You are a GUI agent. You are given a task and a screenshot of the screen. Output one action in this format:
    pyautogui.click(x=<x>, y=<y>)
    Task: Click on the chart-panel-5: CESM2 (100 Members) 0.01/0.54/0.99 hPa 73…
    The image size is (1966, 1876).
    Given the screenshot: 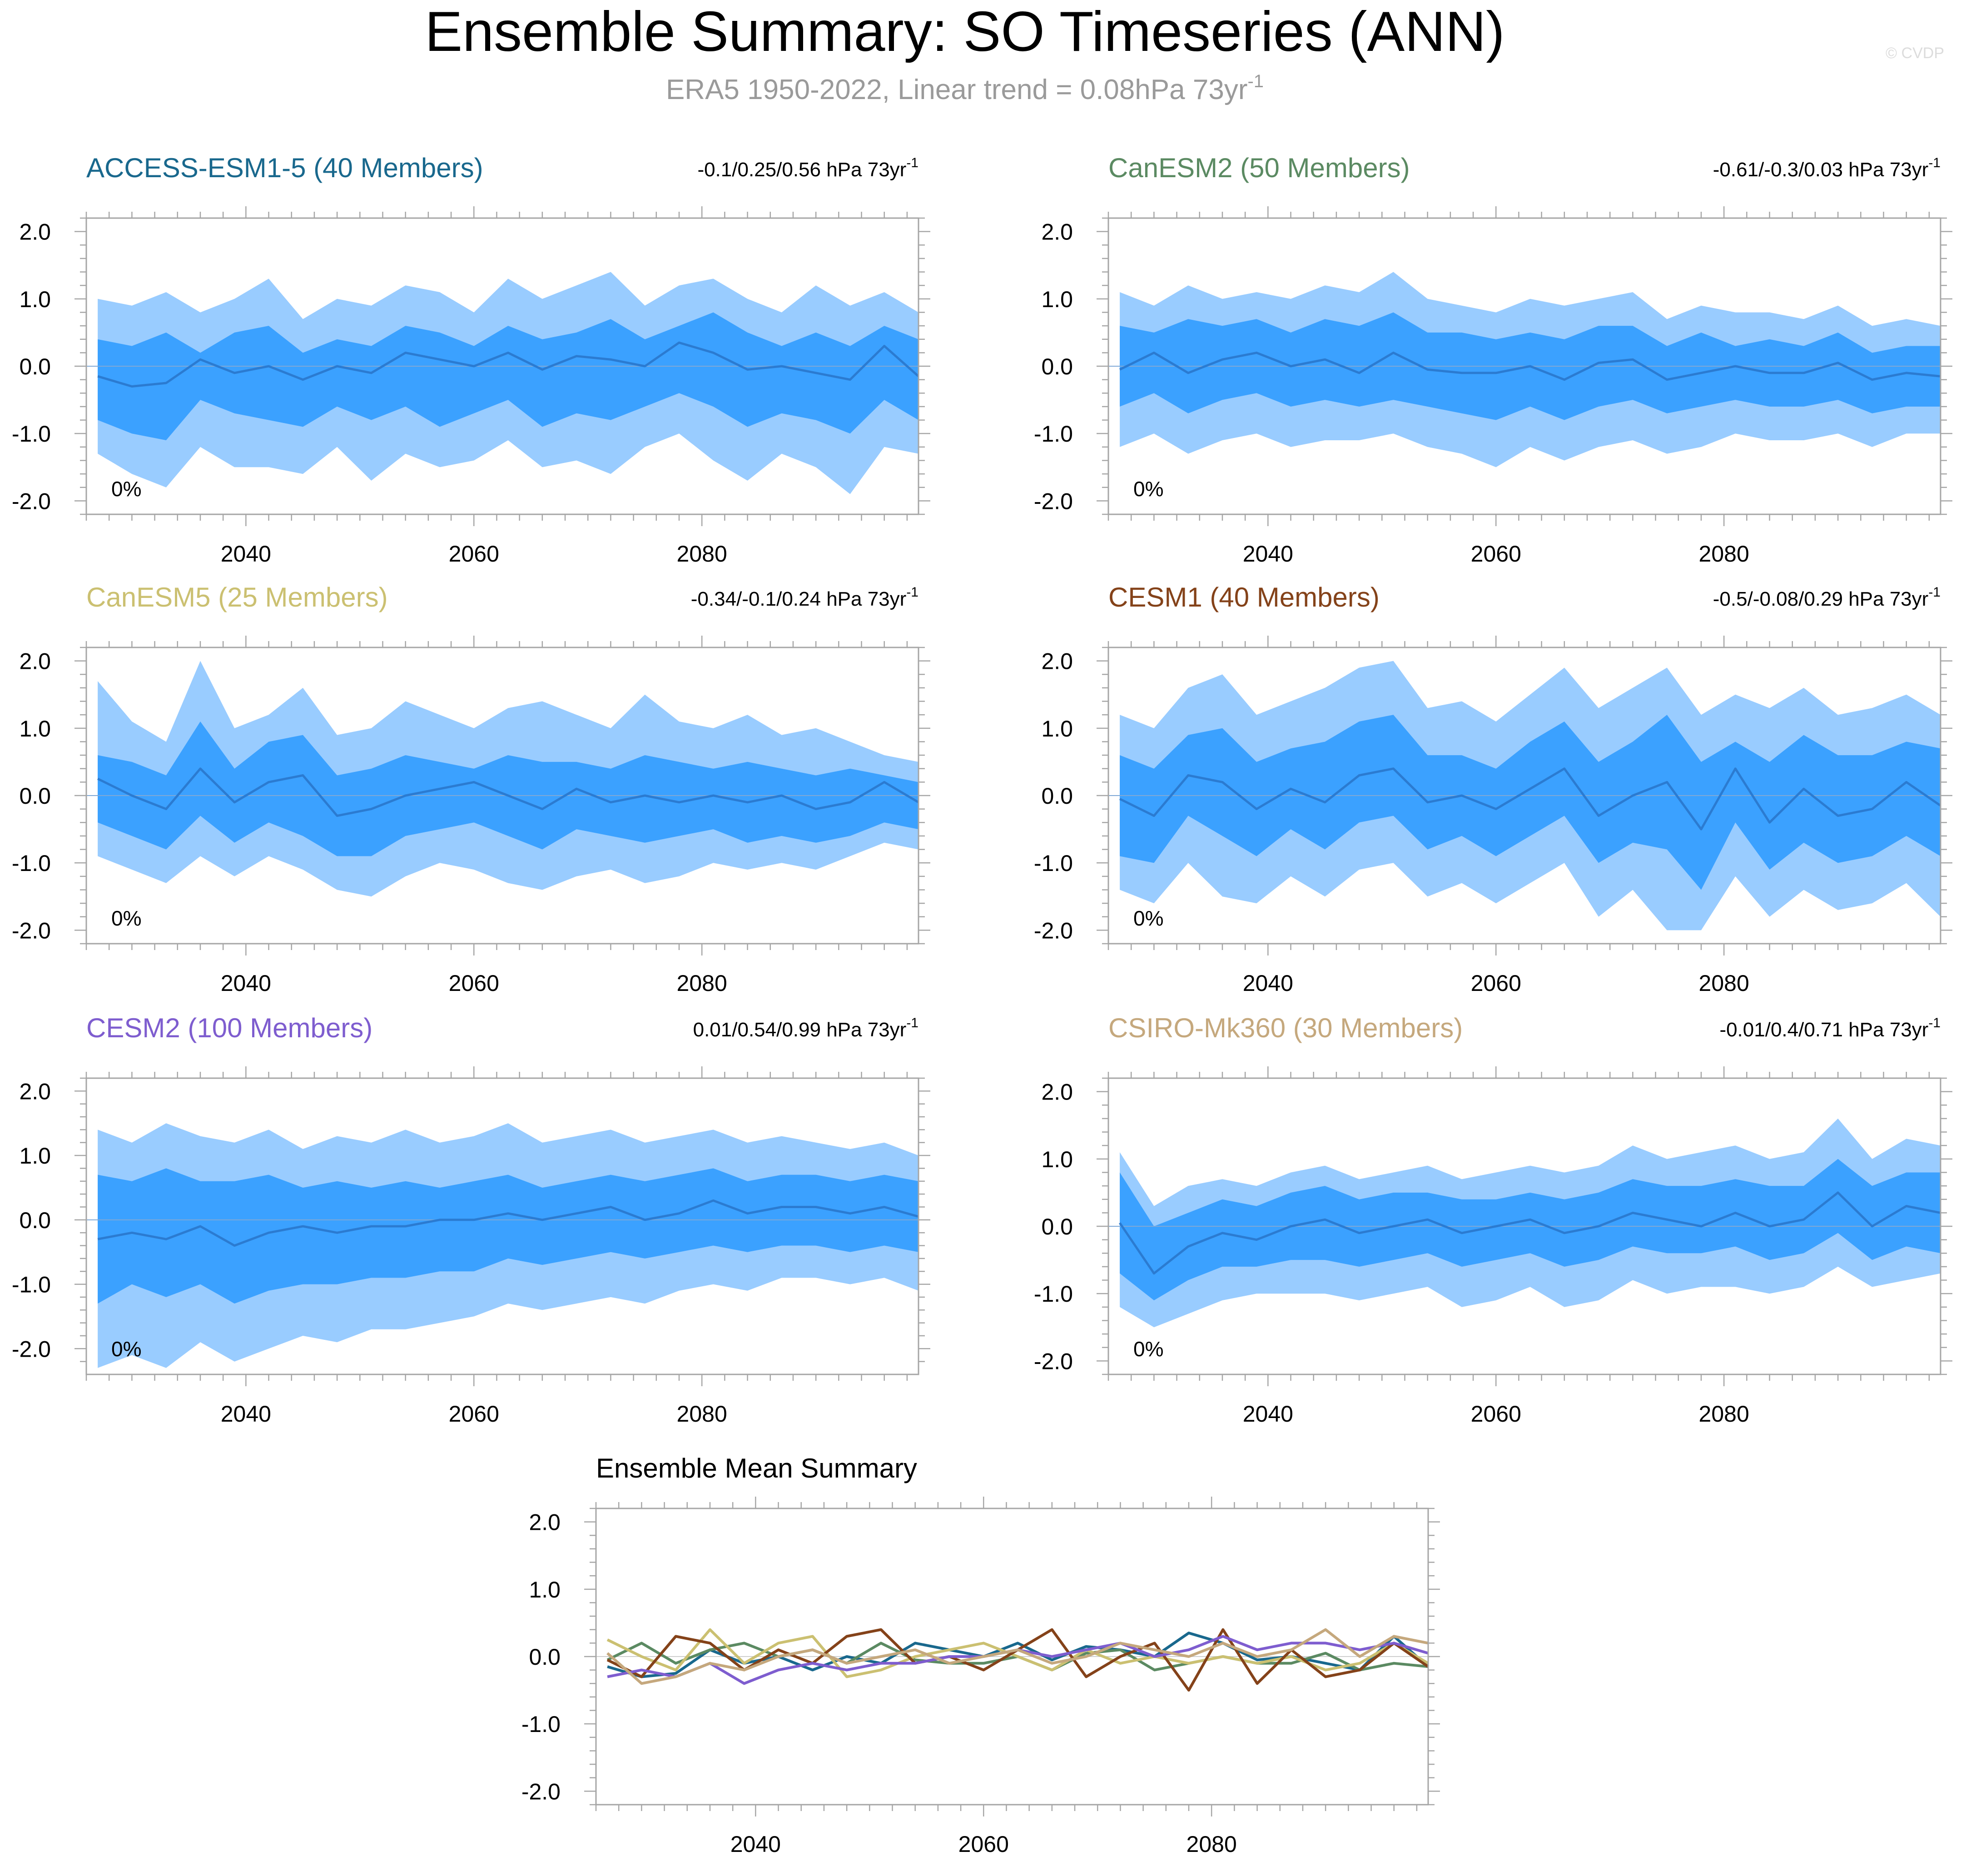 What is the action you would take?
    pyautogui.click(x=471, y=1220)
    